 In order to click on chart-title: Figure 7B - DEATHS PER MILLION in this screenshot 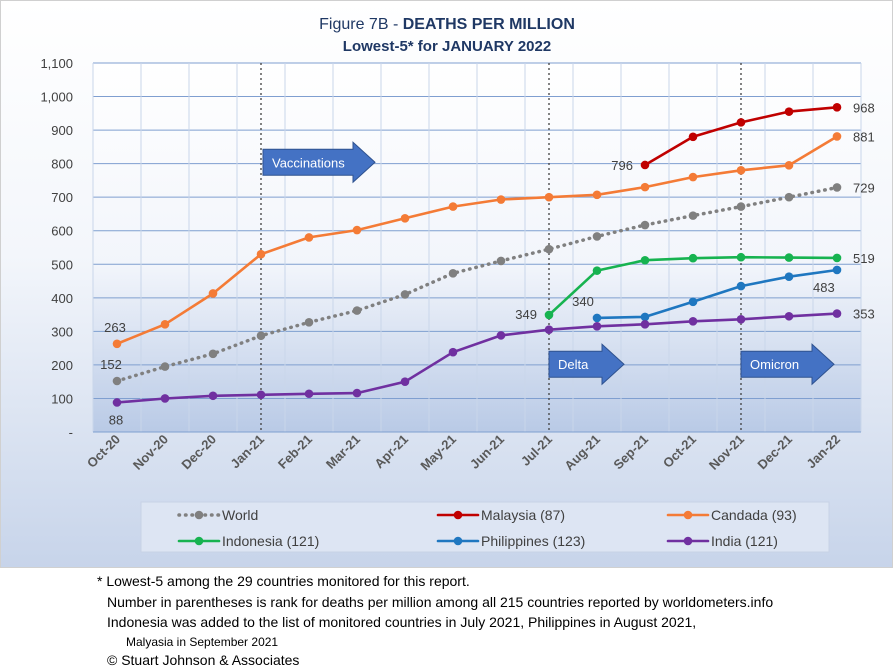, I will do `click(447, 24)`.